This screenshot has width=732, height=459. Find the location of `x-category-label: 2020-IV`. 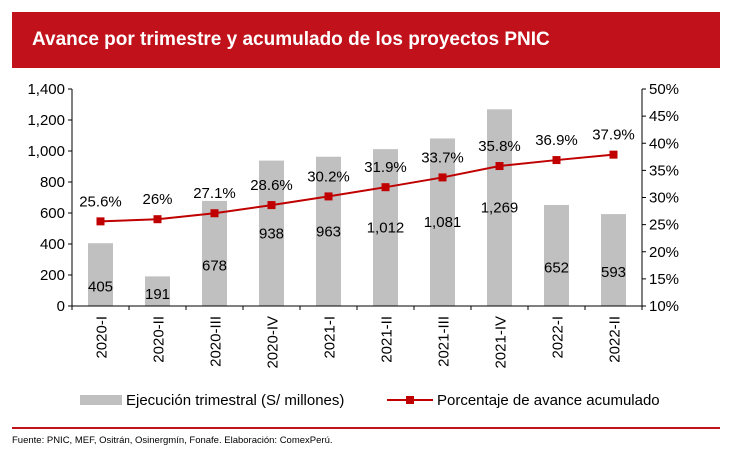

x-category-label: 2020-IV is located at coordinates (273, 342).